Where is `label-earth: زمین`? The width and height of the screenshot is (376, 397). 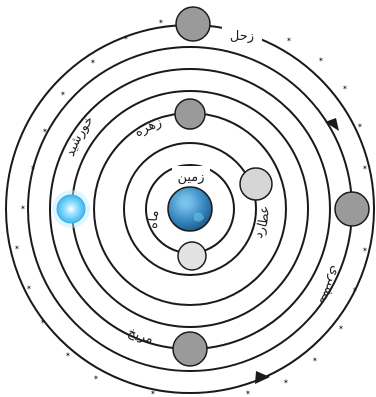
label-earth: زمین is located at coordinates (190, 177).